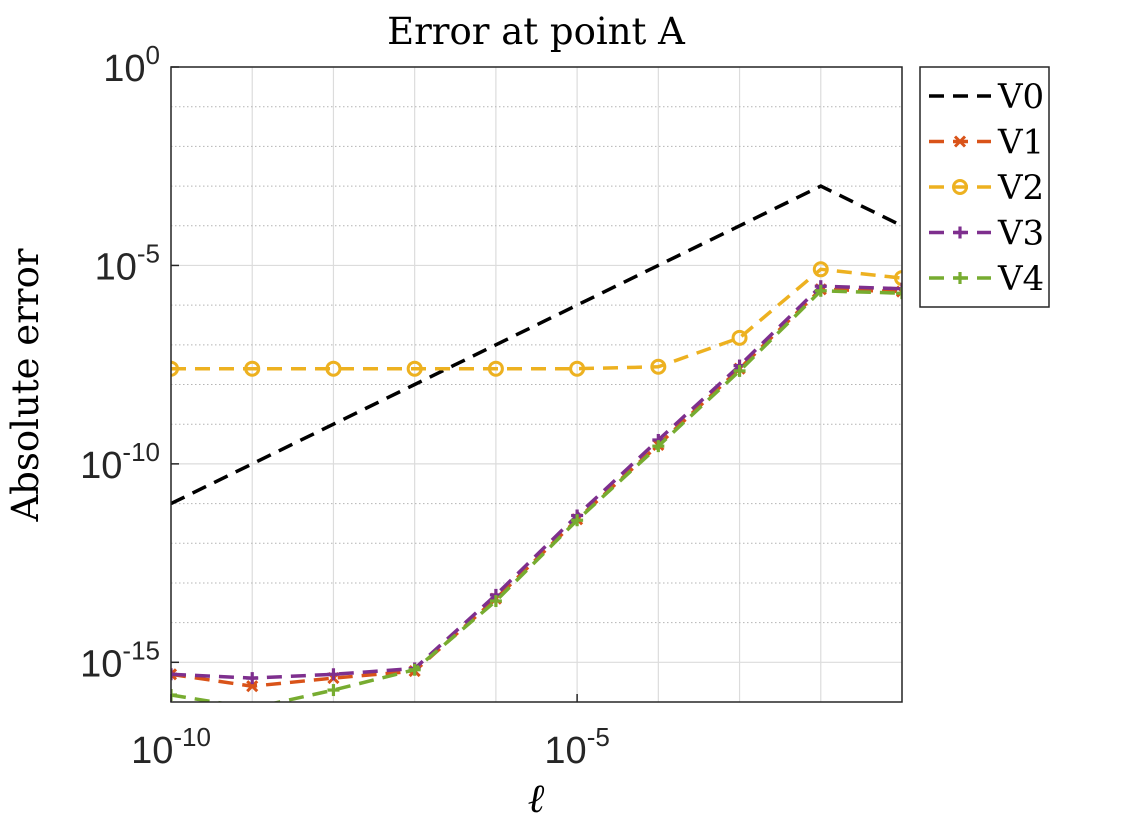  Describe the element at coordinates (120, 462) in the screenshot. I see `y-tick-label: 10⁻¹⁰` at that location.